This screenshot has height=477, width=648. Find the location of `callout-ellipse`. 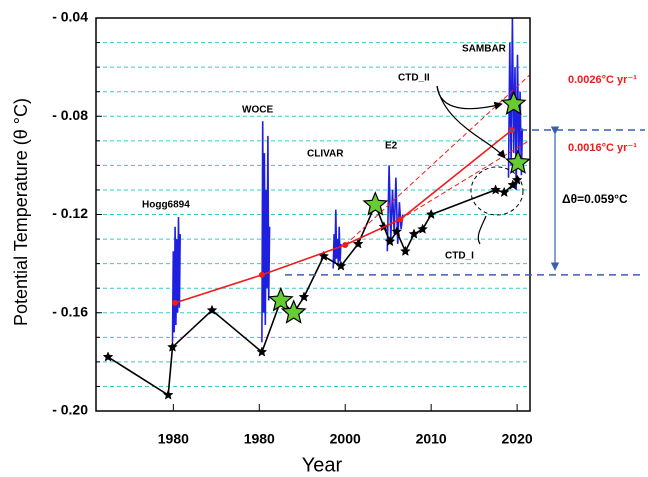

callout-ellipse is located at coordinates (497, 191).